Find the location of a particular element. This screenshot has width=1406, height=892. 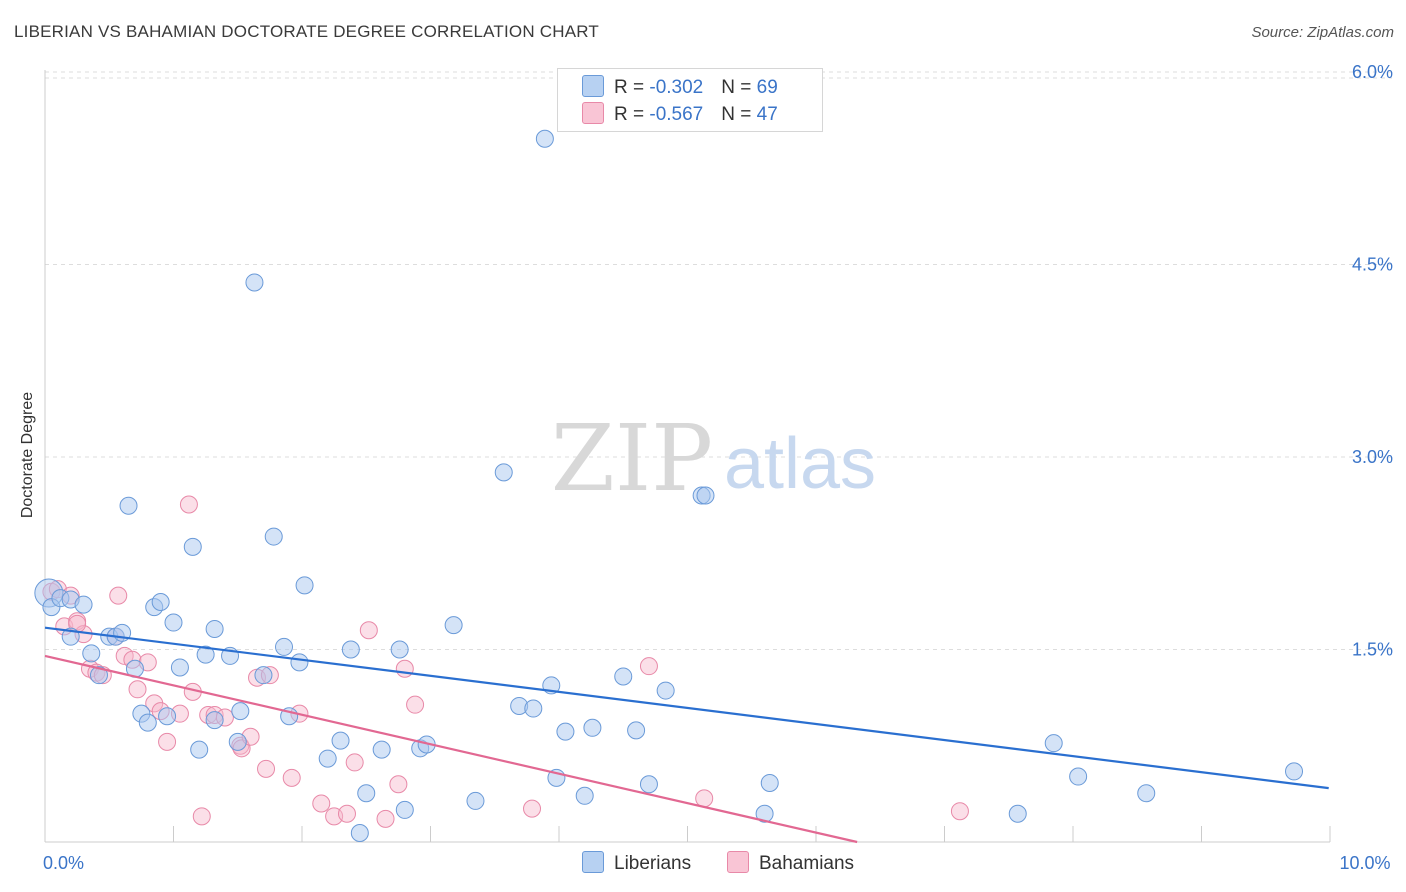

y-tick-label: 1.5% is located at coordinates (1372, 650).